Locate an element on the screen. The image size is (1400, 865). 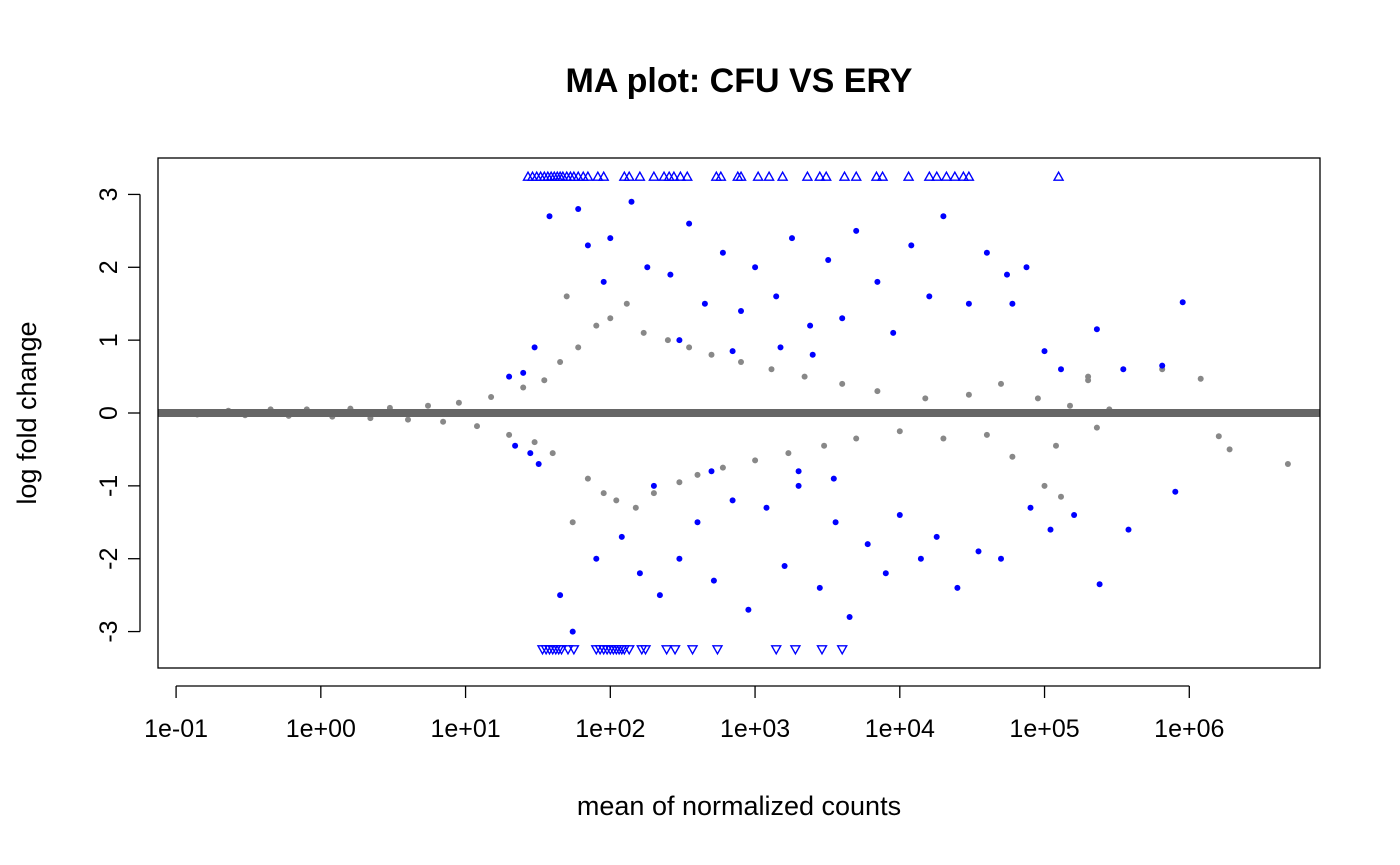
y-tick-label: 0 is located at coordinates (109, 413).